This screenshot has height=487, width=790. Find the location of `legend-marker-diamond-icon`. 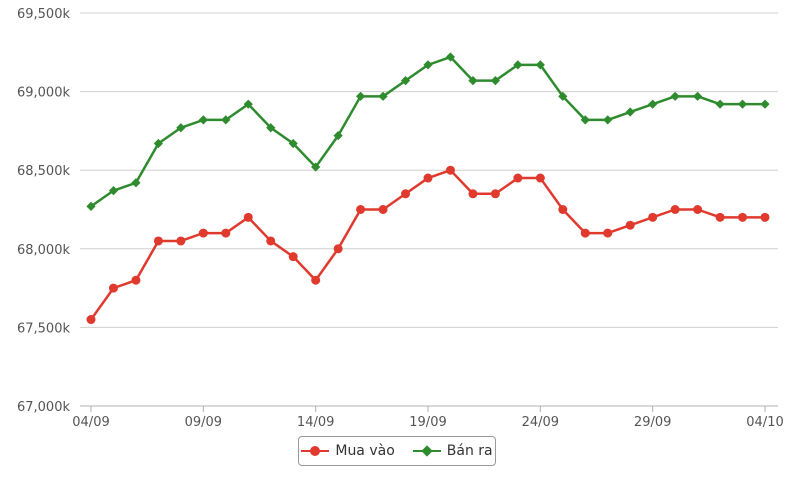

legend-marker-diamond-icon is located at coordinates (426, 451).